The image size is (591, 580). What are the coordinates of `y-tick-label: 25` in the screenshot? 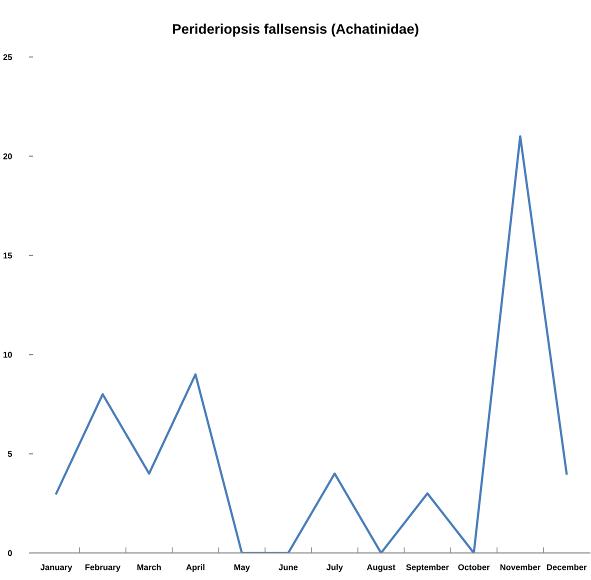 It's located at (7, 57).